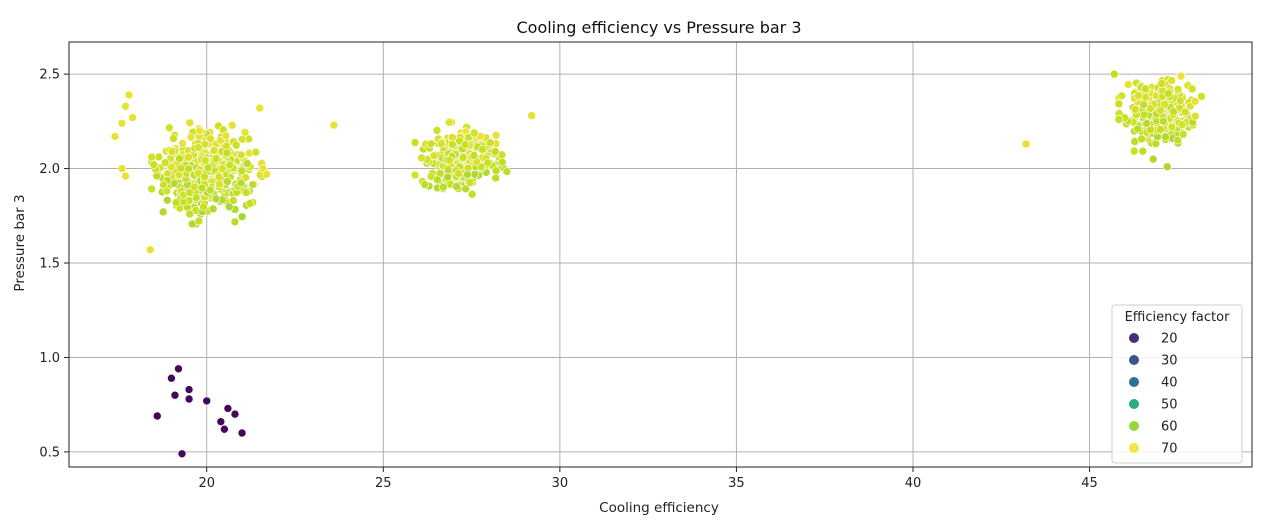  Describe the element at coordinates (20, 242) in the screenshot. I see `y-axis-label: Pressure bar 3` at that location.